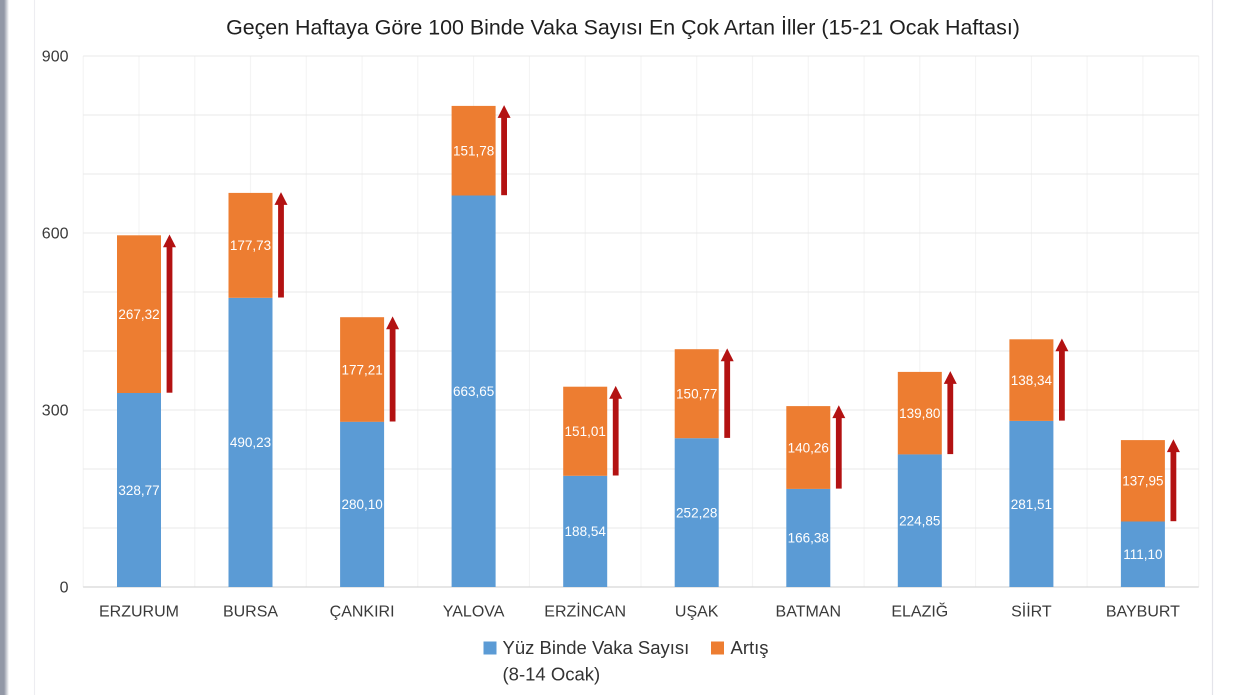  I want to click on svg-text: 224,85, so click(919, 521).